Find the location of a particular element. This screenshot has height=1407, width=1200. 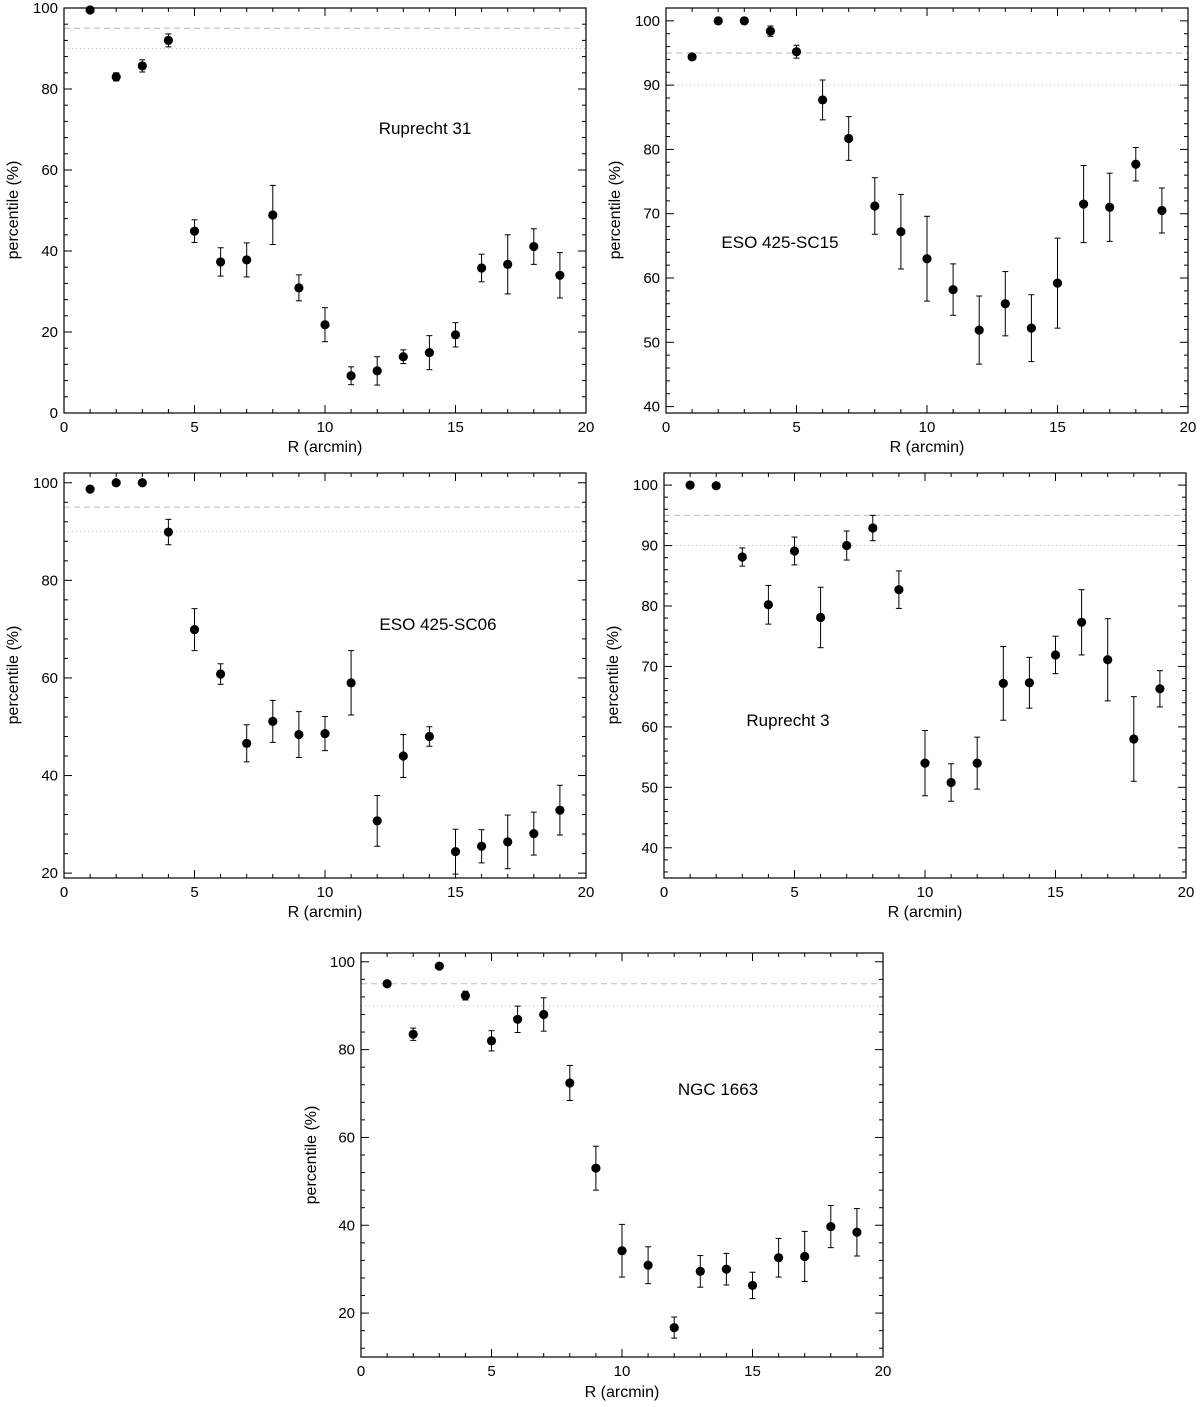

panel-title: Ruprecht 31 is located at coordinates (425, 128).